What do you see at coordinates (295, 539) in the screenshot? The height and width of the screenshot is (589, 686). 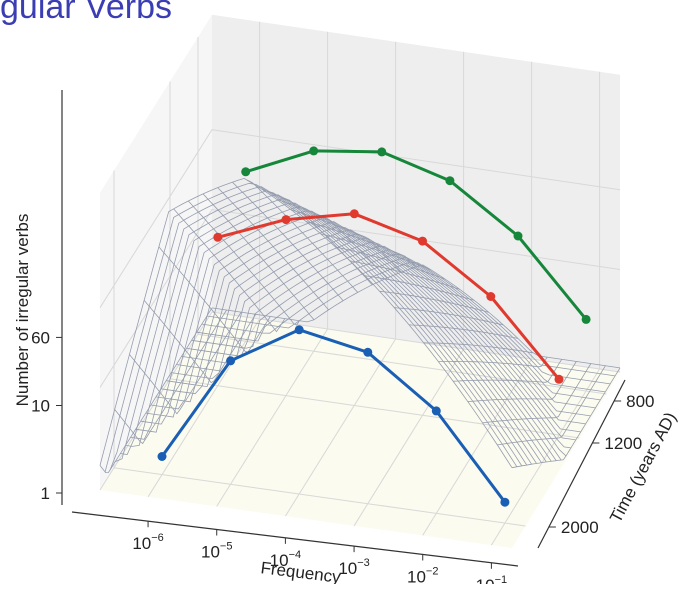 I see `x-axis-line` at bounding box center [295, 539].